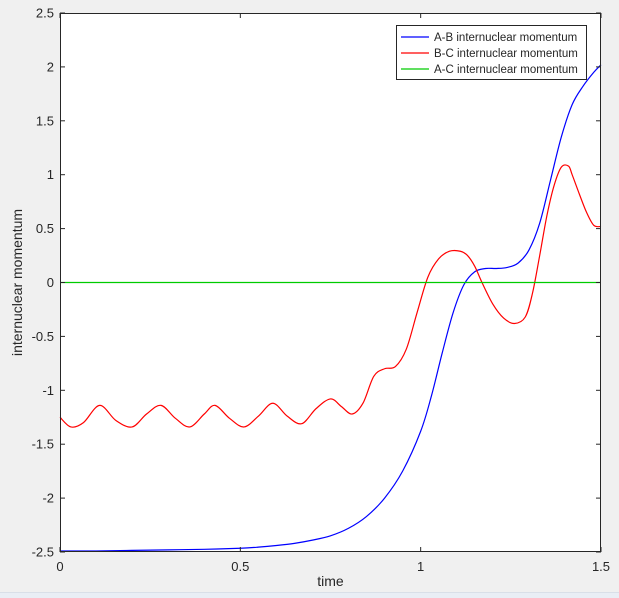 This screenshot has width=619, height=598. Describe the element at coordinates (330, 581) in the screenshot. I see `x-axis-label: time` at that location.